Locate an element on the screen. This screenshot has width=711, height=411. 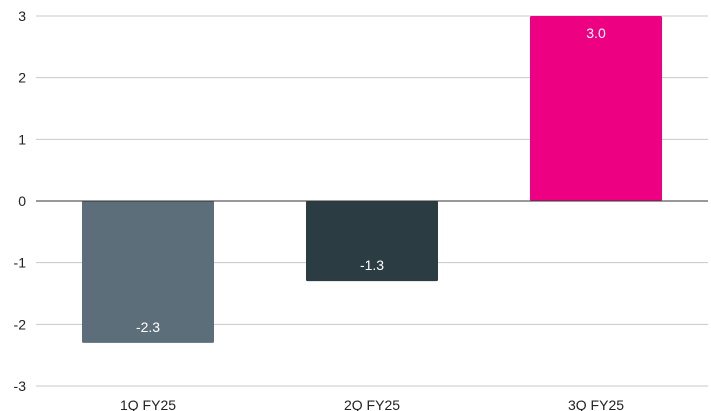
y-tick-label: -1 is located at coordinates (20, 263).